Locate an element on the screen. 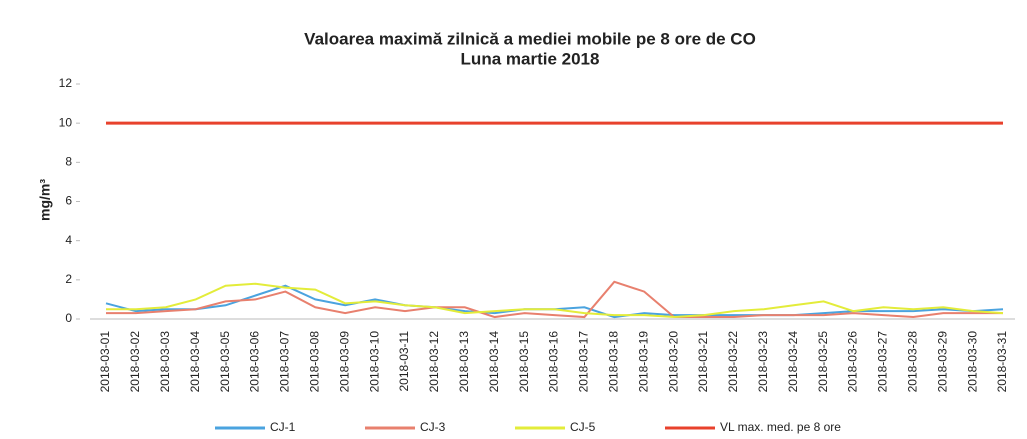 The height and width of the screenshot is (439, 1027). x-tick-label: 2018-03-03 is located at coordinates (165, 362).